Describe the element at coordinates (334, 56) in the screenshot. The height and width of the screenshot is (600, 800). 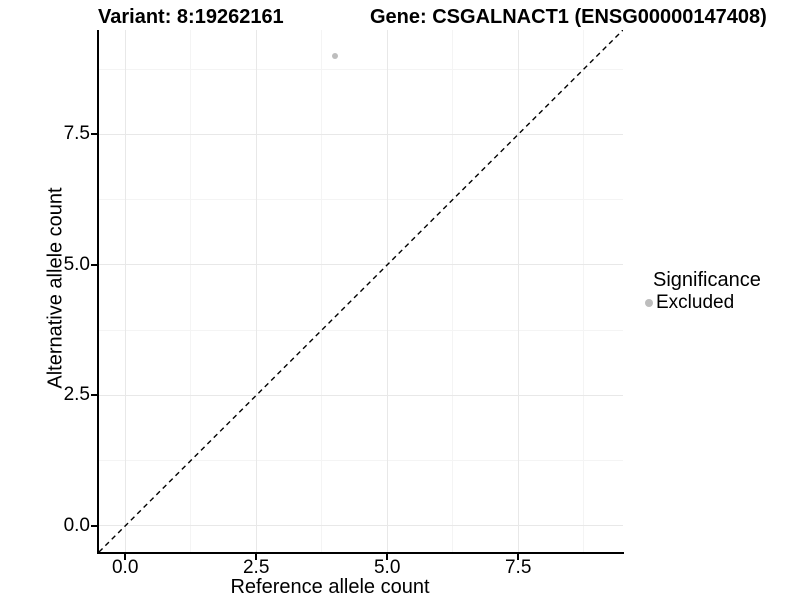
I see `data-point` at that location.